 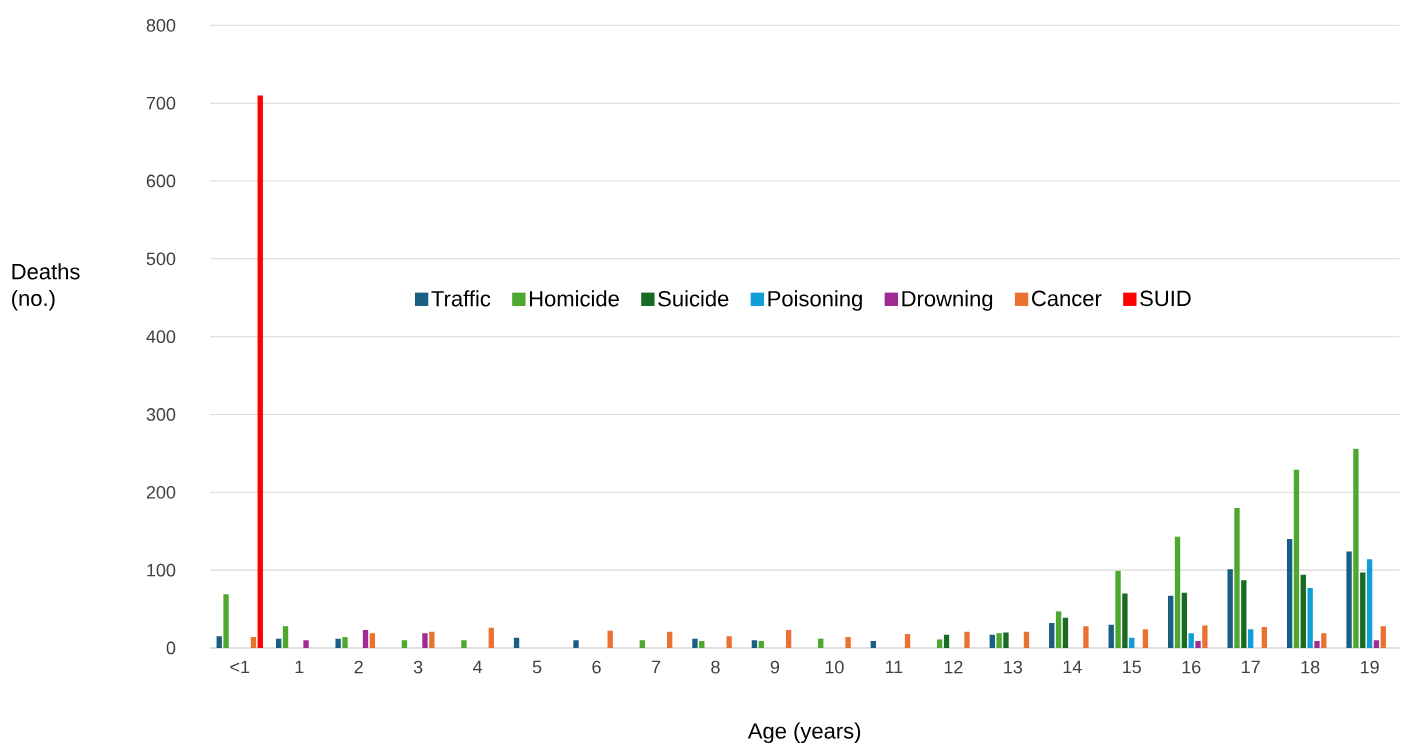 I want to click on x-tick-label: 9, so click(x=775, y=667).